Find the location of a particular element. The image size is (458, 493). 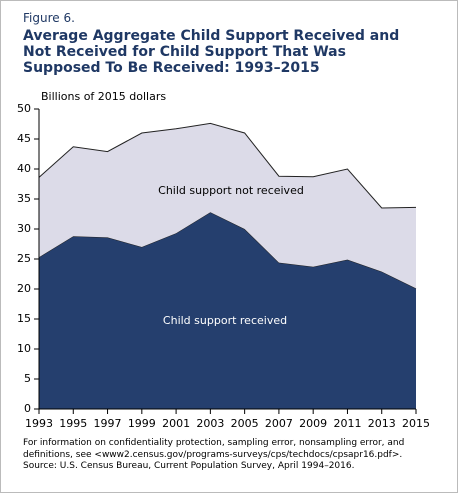

series-label: Child support received is located at coordinates (225, 320).